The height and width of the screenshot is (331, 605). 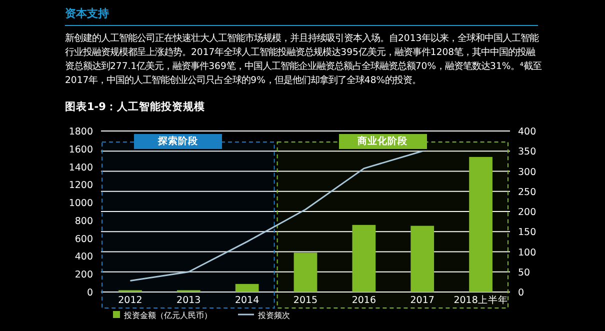 I want to click on y-tick-label: 1400, so click(x=80, y=168).